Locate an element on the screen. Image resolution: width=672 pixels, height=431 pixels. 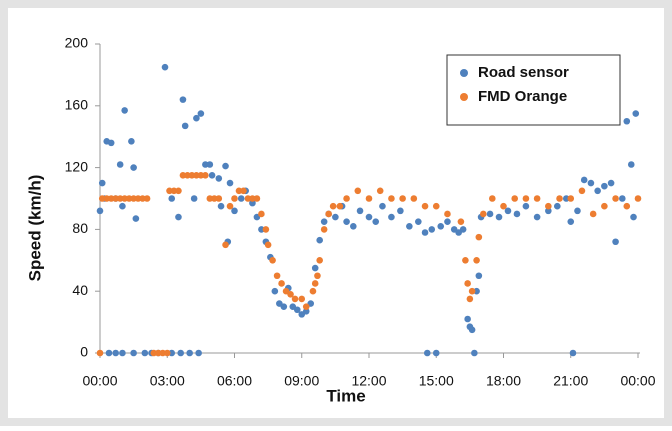
y-tick-label: 0 is located at coordinates (84, 352).